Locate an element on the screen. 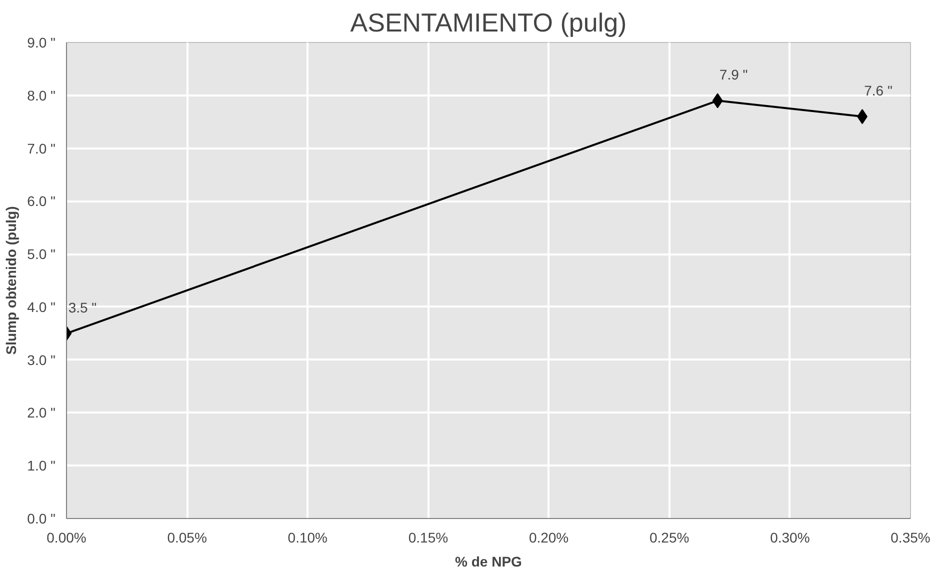 The height and width of the screenshot is (578, 945). point is located at coordinates (717, 100).